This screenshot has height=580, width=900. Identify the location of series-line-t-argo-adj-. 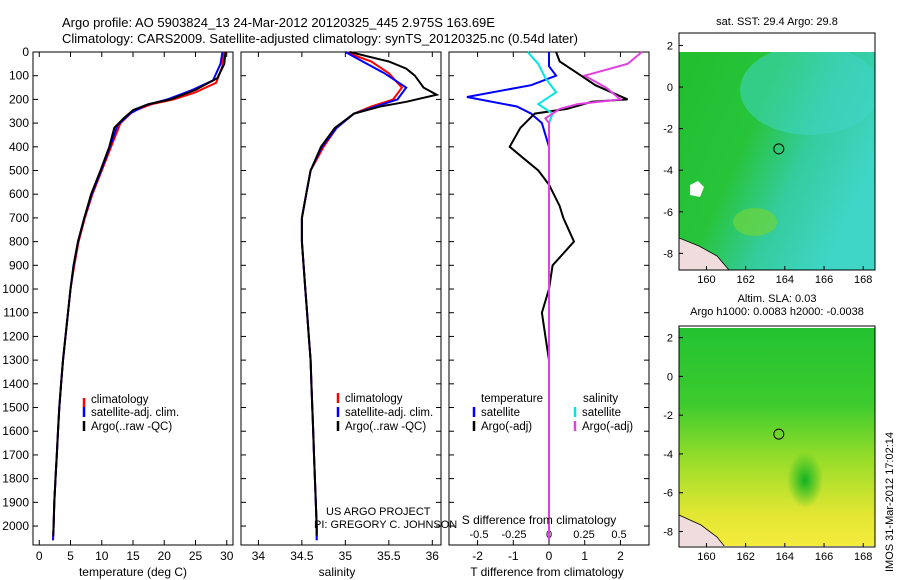
(568, 293).